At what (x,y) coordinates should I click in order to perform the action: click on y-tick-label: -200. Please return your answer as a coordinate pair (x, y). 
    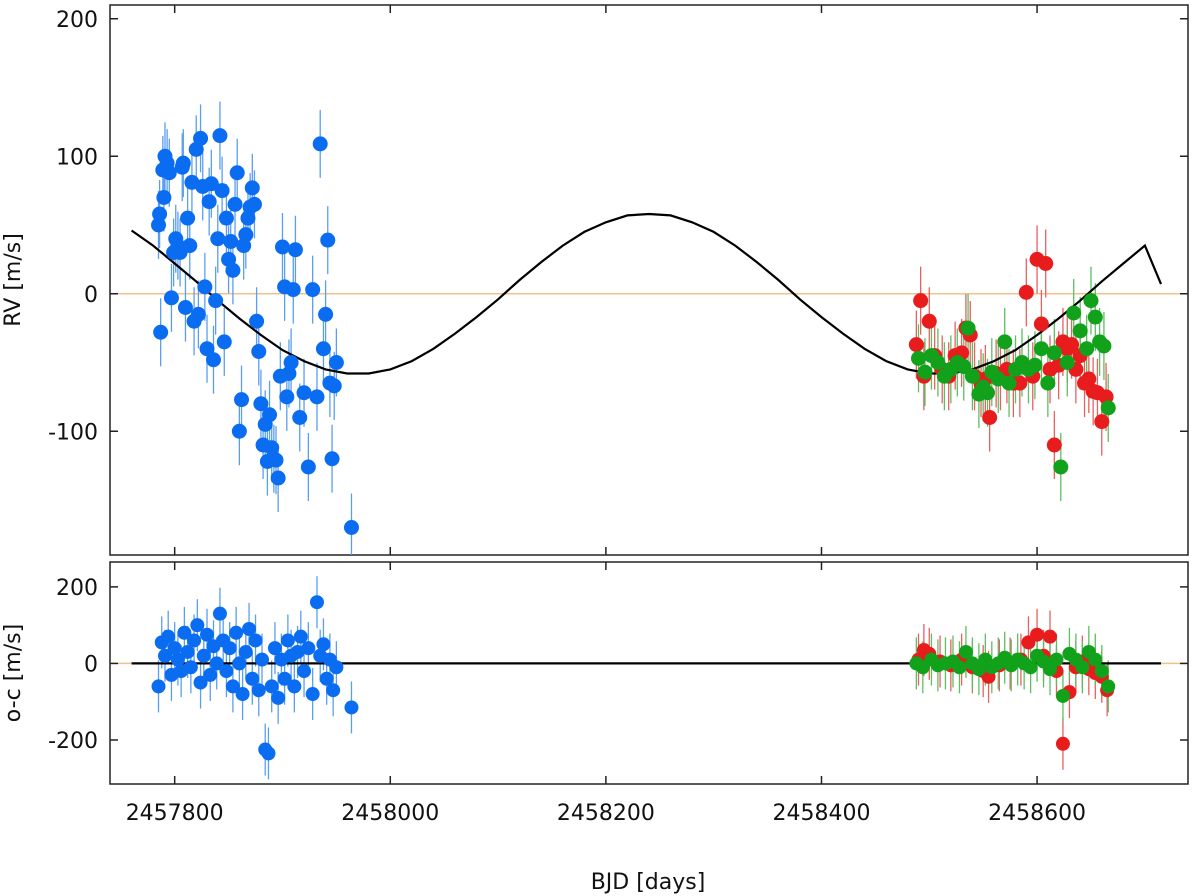
    Looking at the image, I should click on (73, 741).